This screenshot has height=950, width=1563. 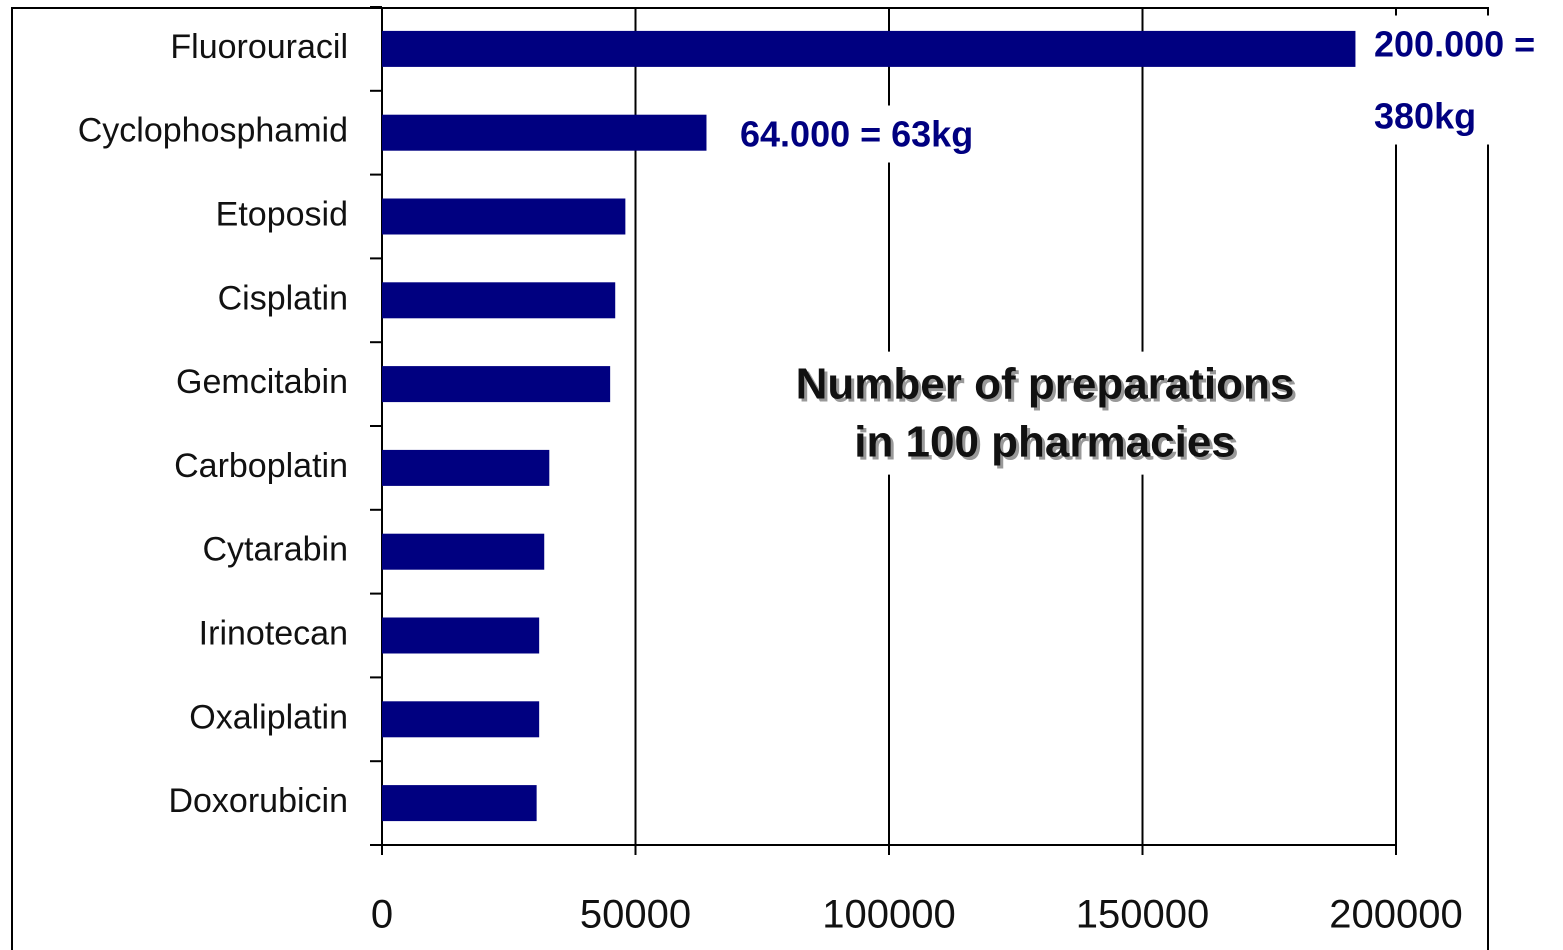 What do you see at coordinates (1045, 384) in the screenshot?
I see `annotation-text: Number of preparations` at bounding box center [1045, 384].